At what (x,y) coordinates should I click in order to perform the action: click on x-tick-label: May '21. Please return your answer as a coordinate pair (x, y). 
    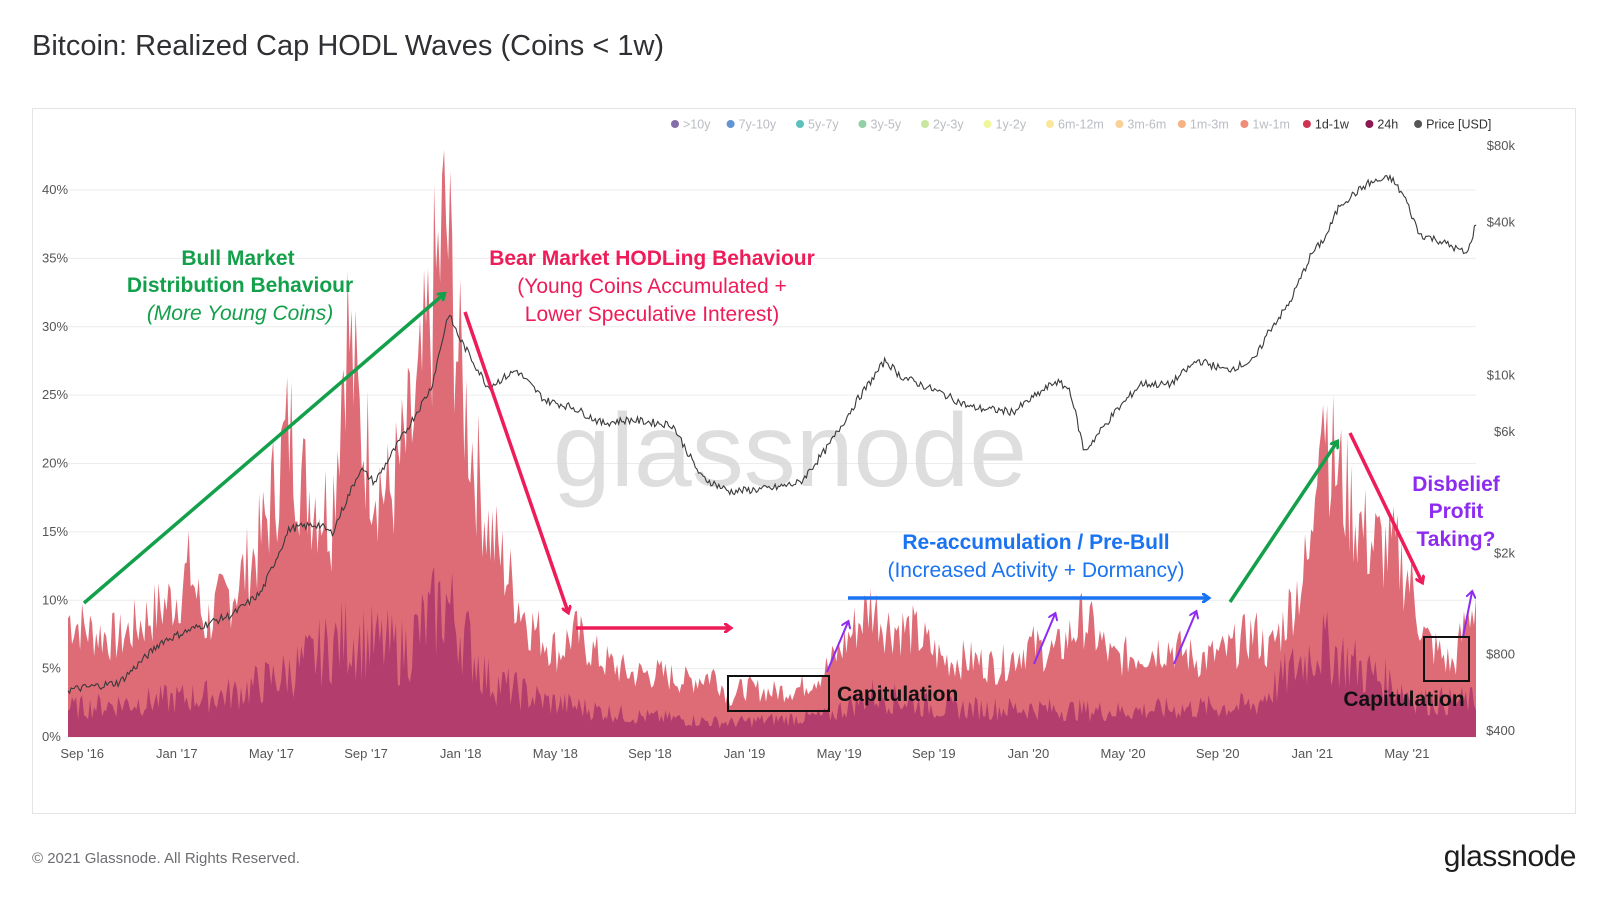
    Looking at the image, I should click on (1406, 753).